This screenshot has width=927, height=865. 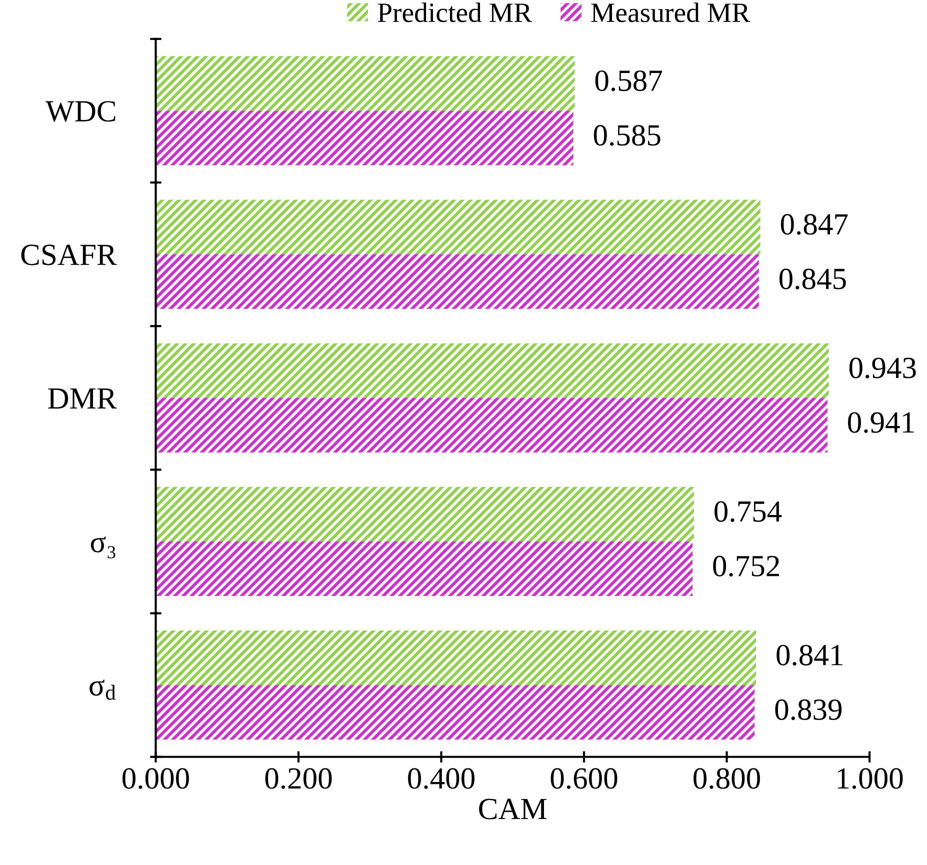 I want to click on data-label: 0.841, so click(x=809, y=655).